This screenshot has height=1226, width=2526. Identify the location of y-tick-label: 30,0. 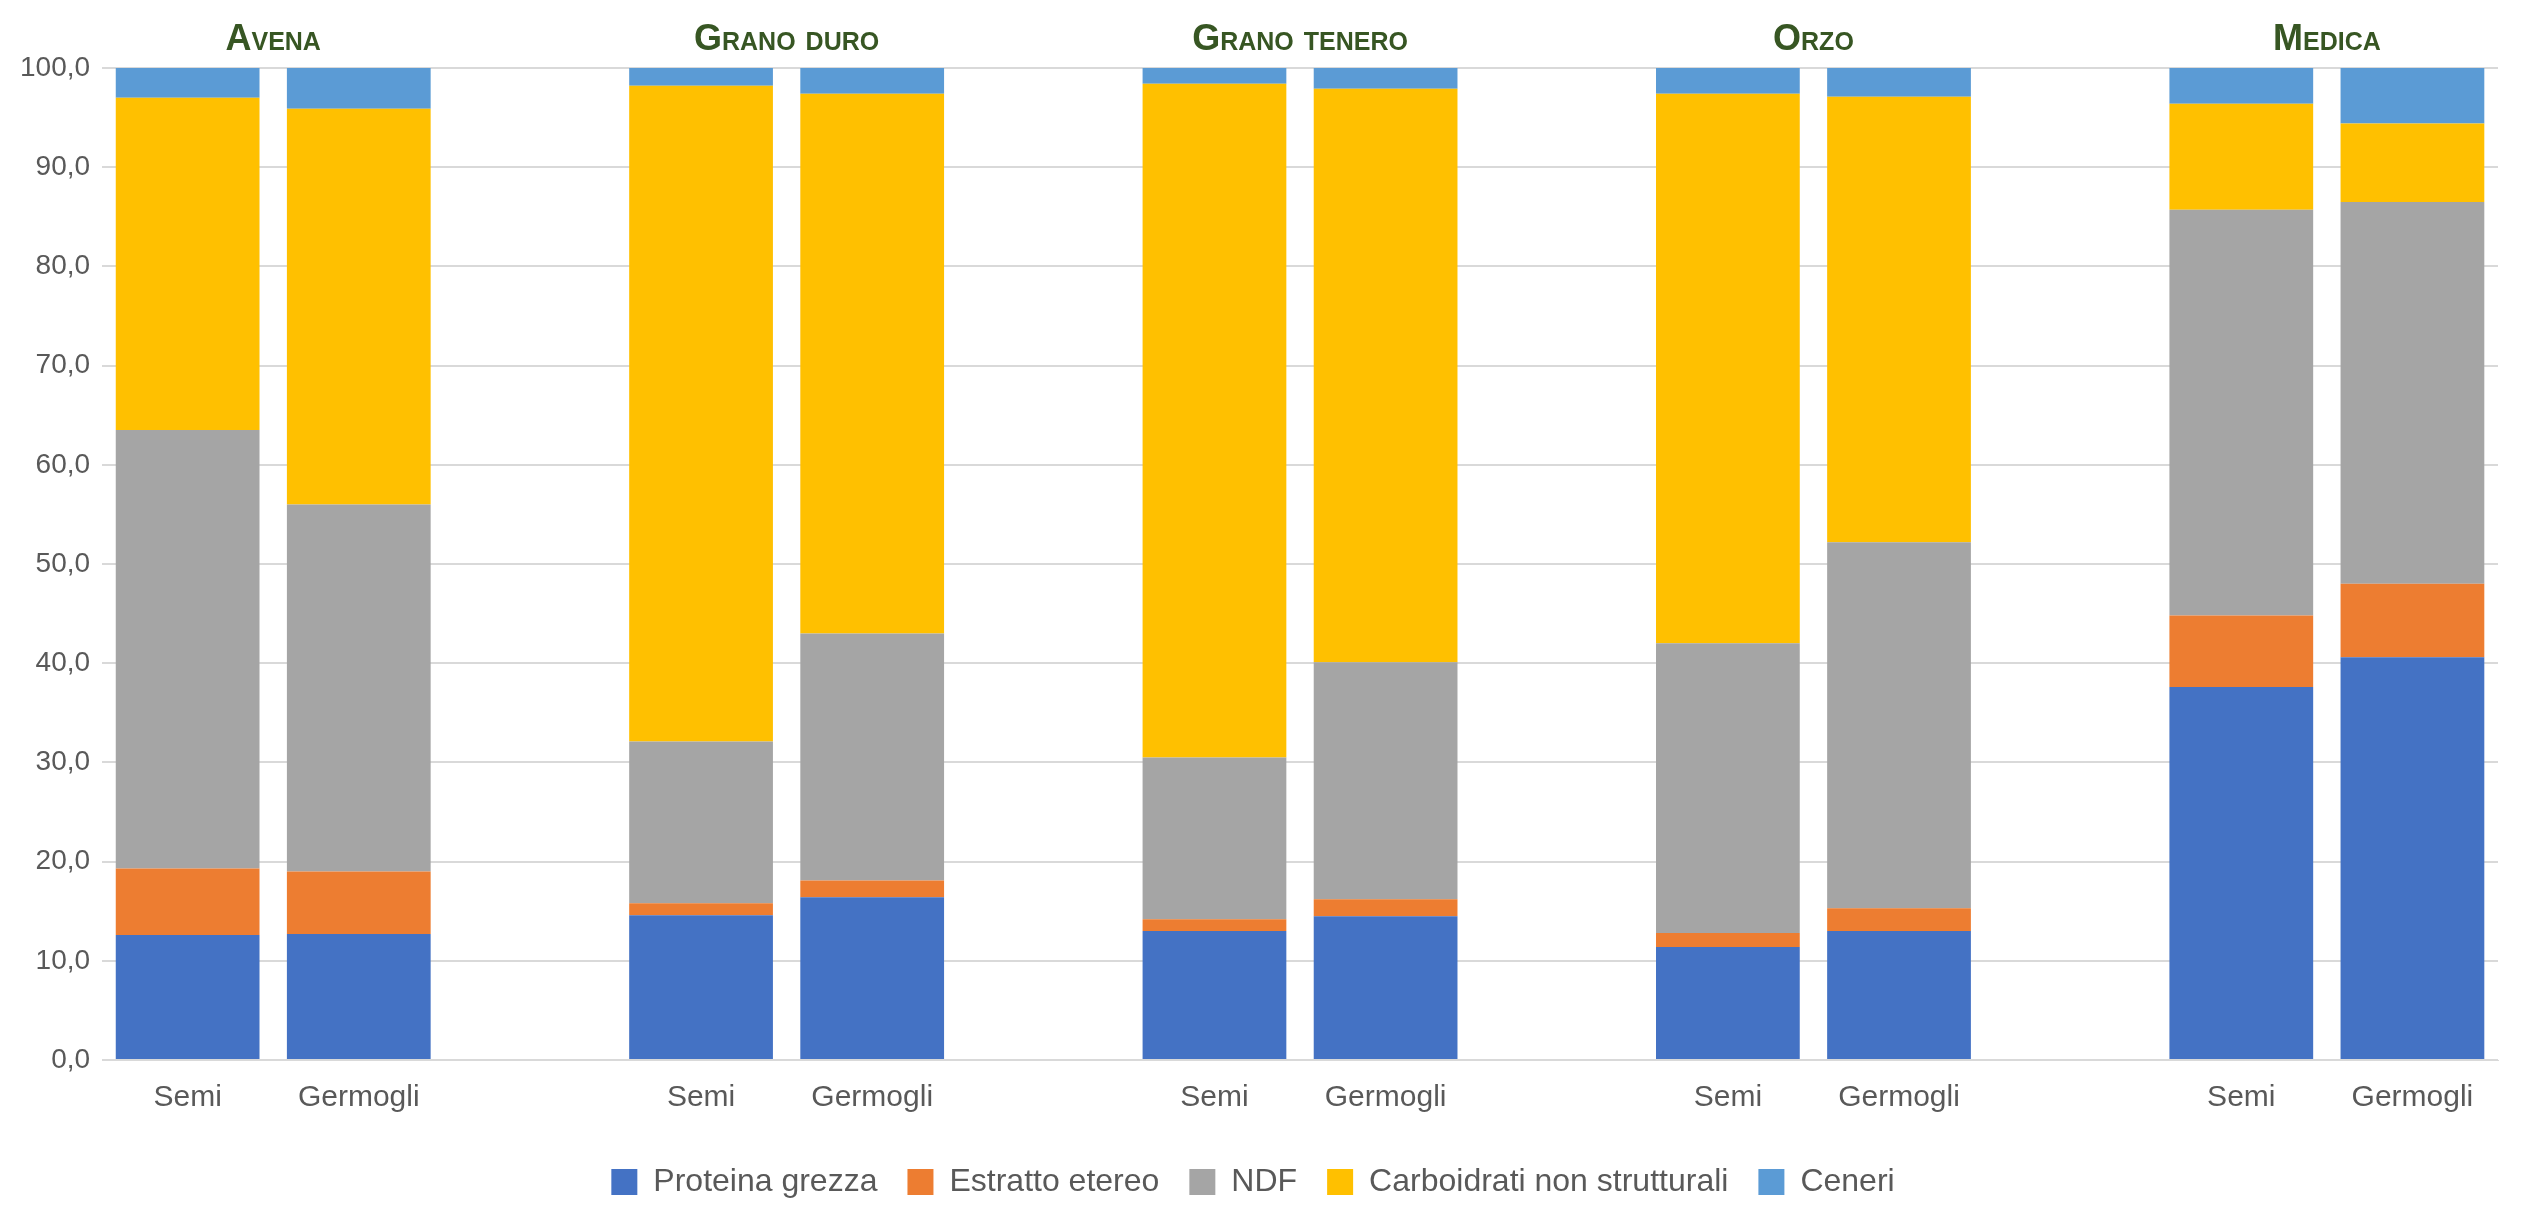
(63, 761).